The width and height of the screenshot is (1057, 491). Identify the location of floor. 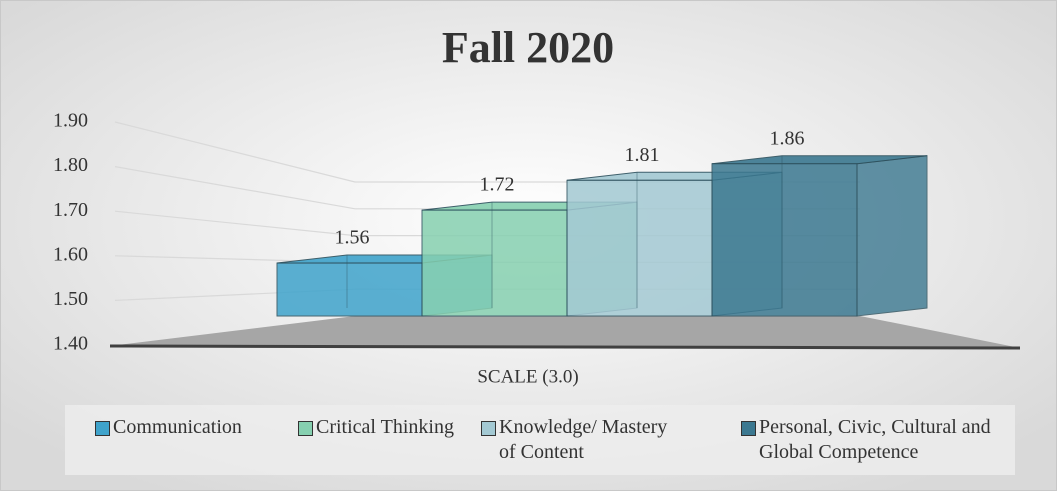
(565, 332).